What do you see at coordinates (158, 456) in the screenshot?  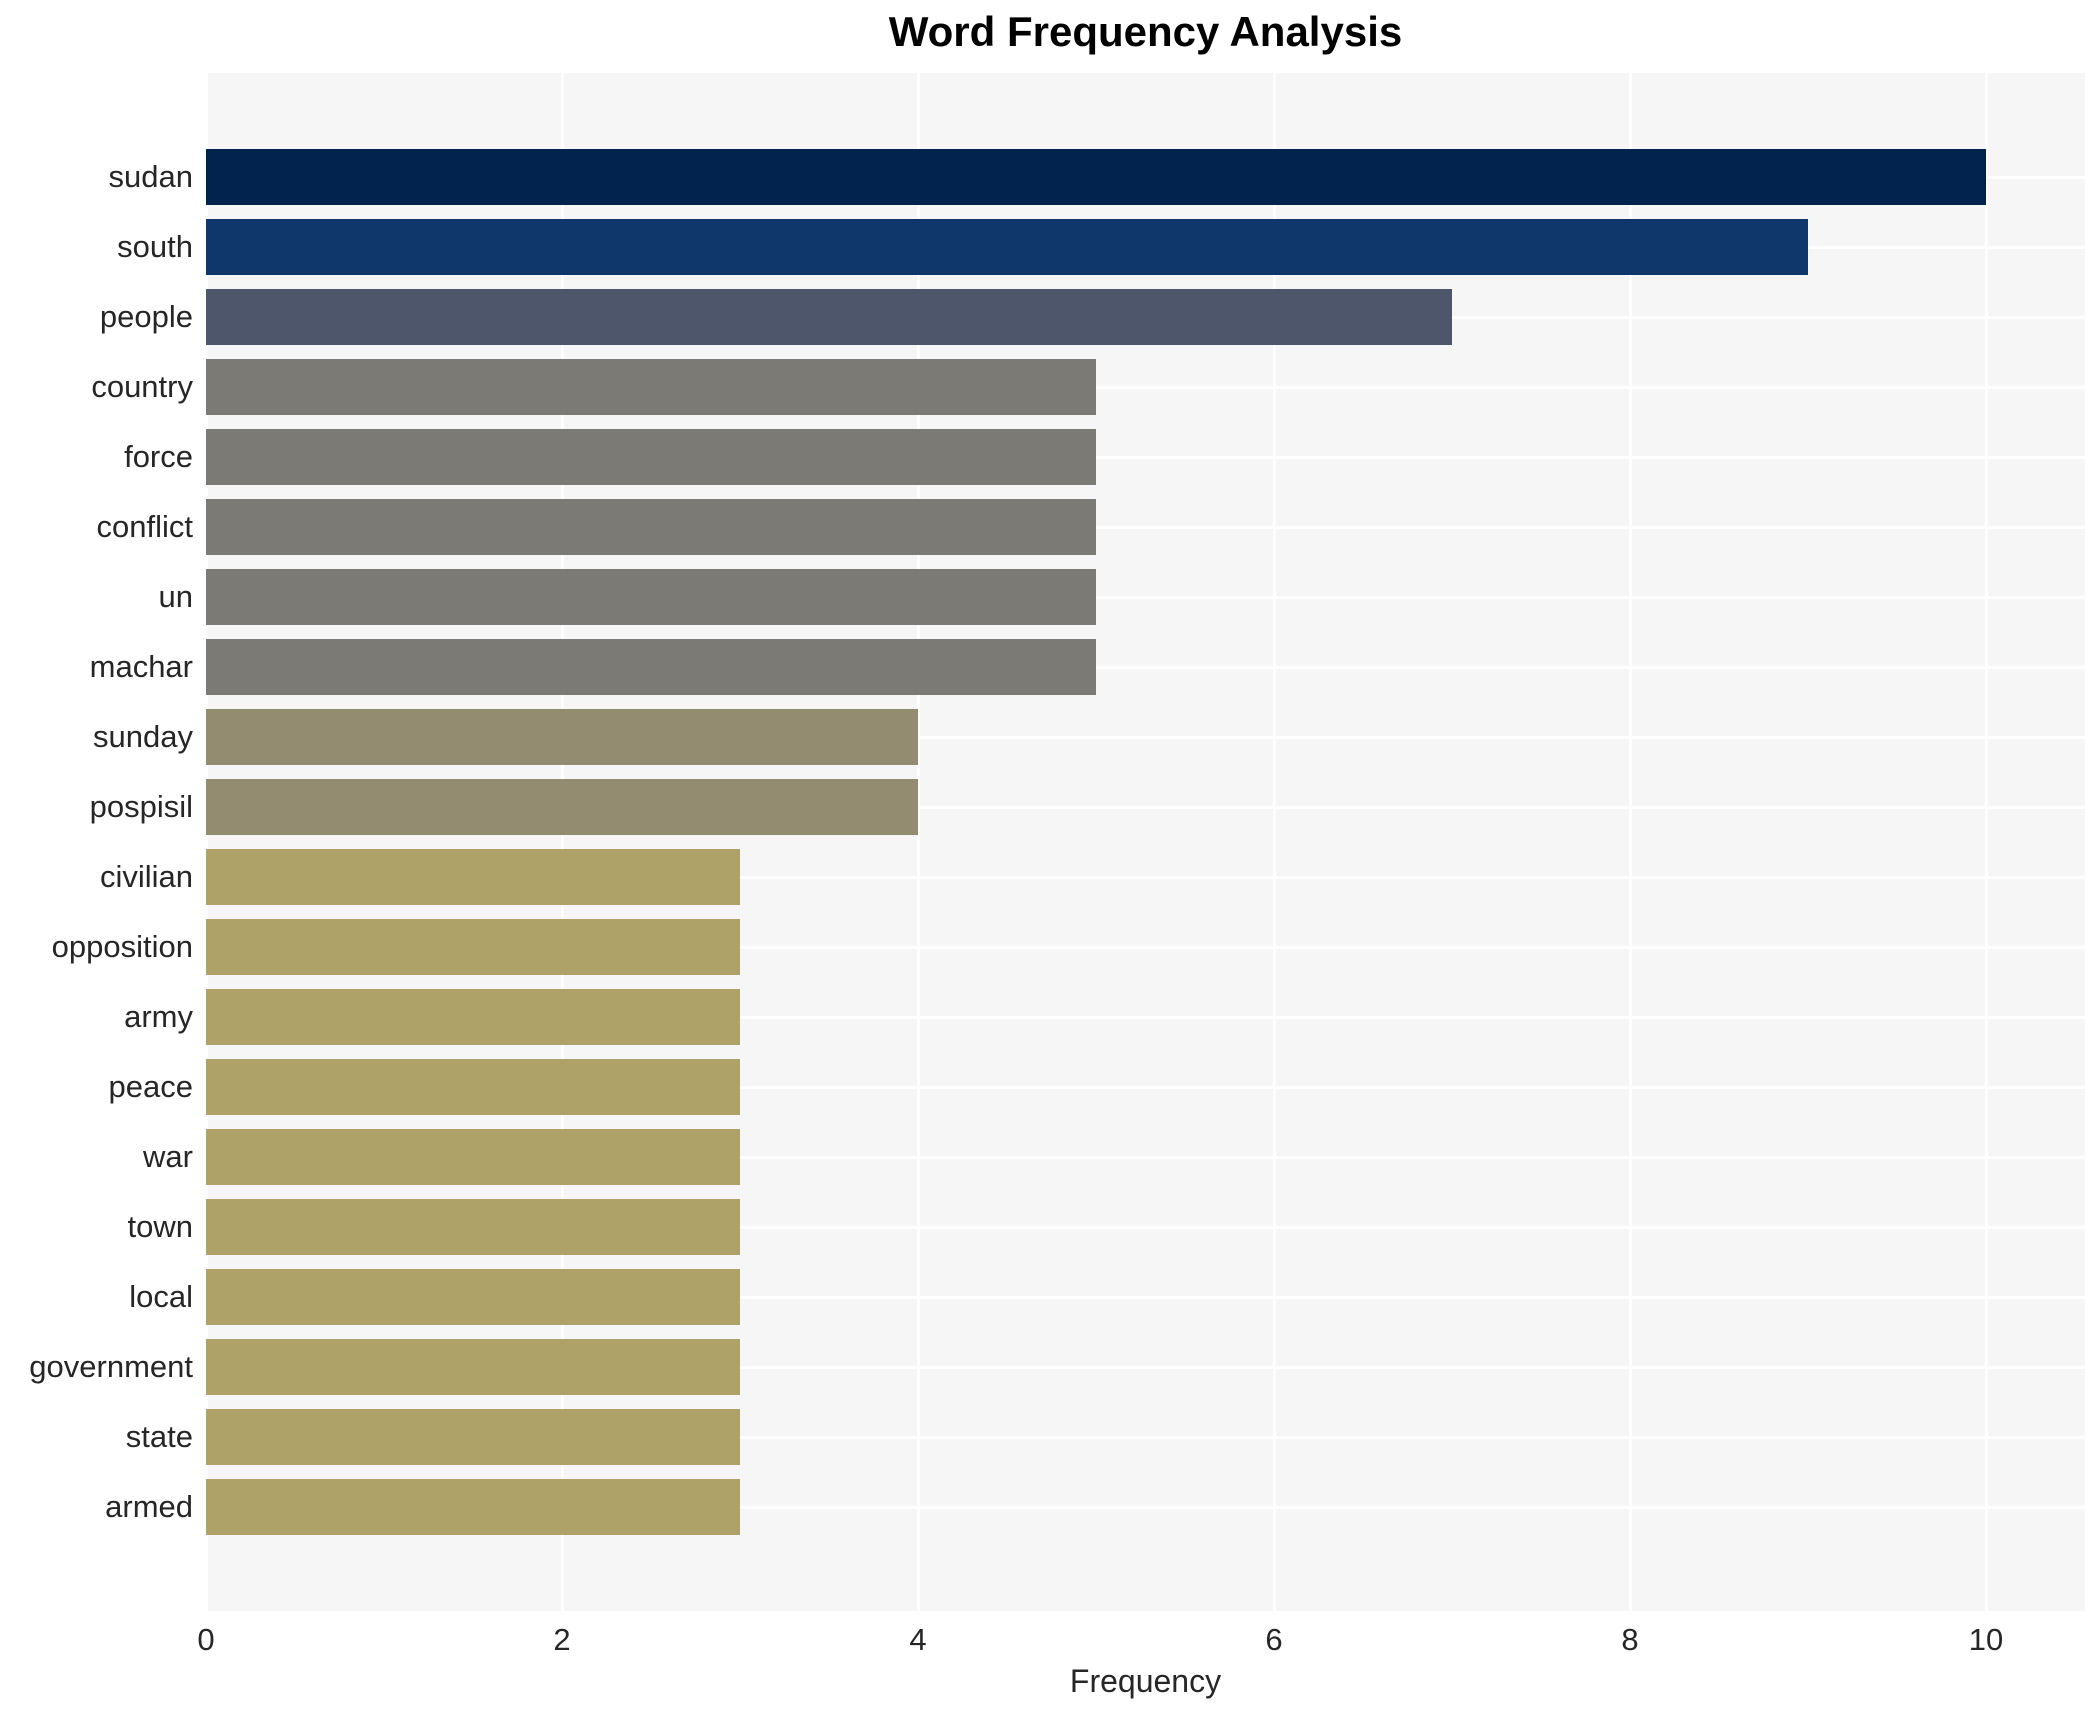 I see `y-tick-label-force: force` at bounding box center [158, 456].